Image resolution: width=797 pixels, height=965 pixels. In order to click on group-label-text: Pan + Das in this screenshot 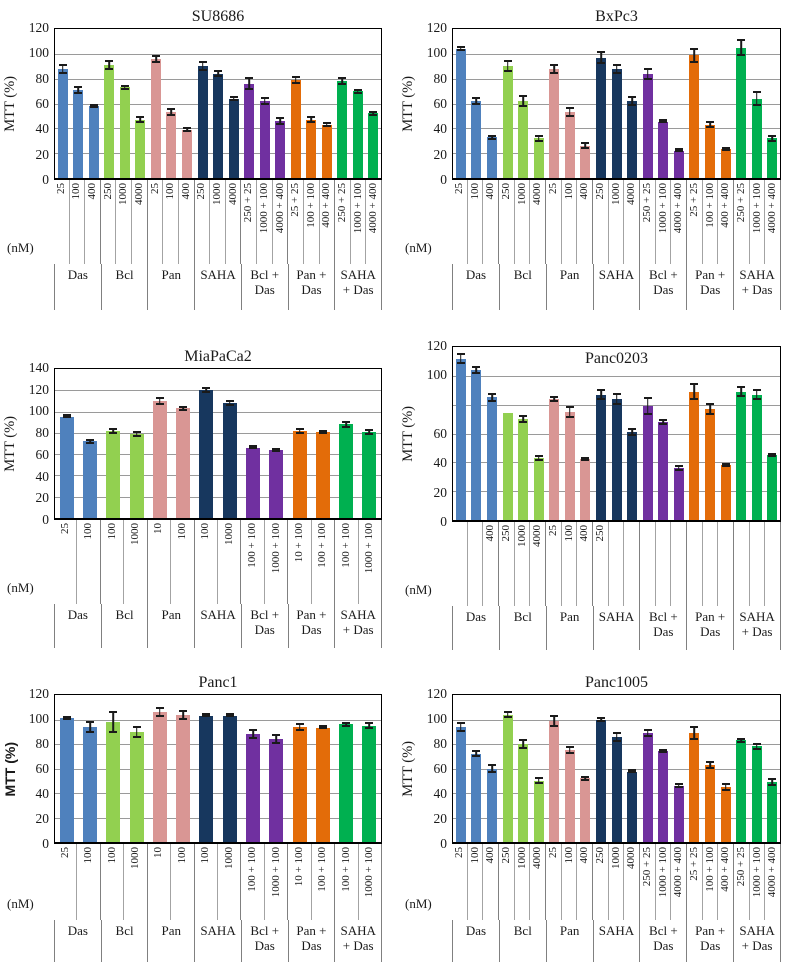, I will do `click(710, 938)`.